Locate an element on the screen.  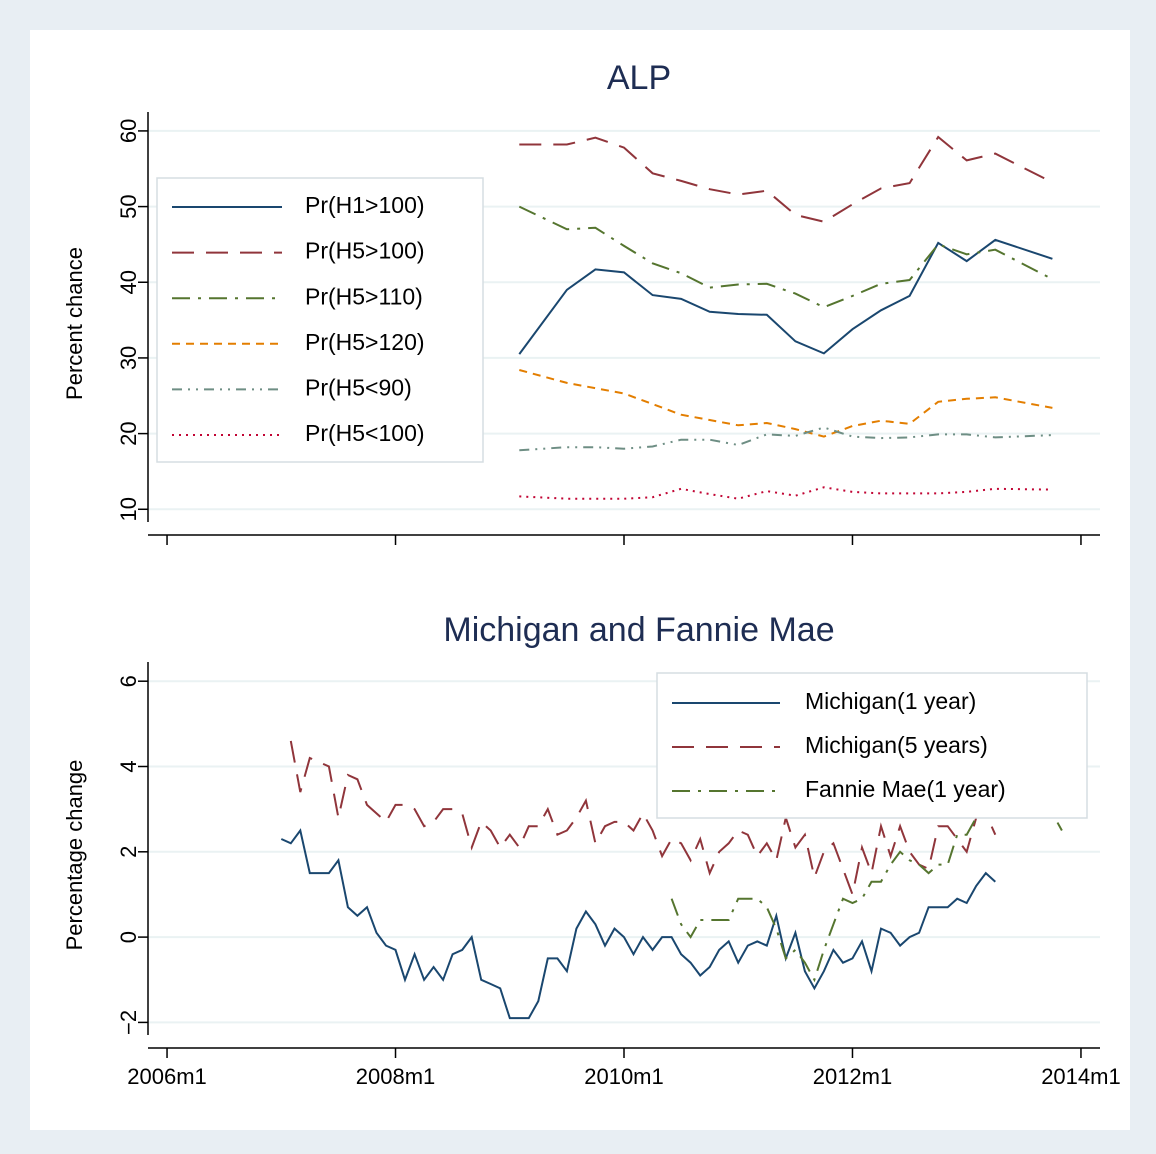
y-tick-label: 4 is located at coordinates (128, 766).